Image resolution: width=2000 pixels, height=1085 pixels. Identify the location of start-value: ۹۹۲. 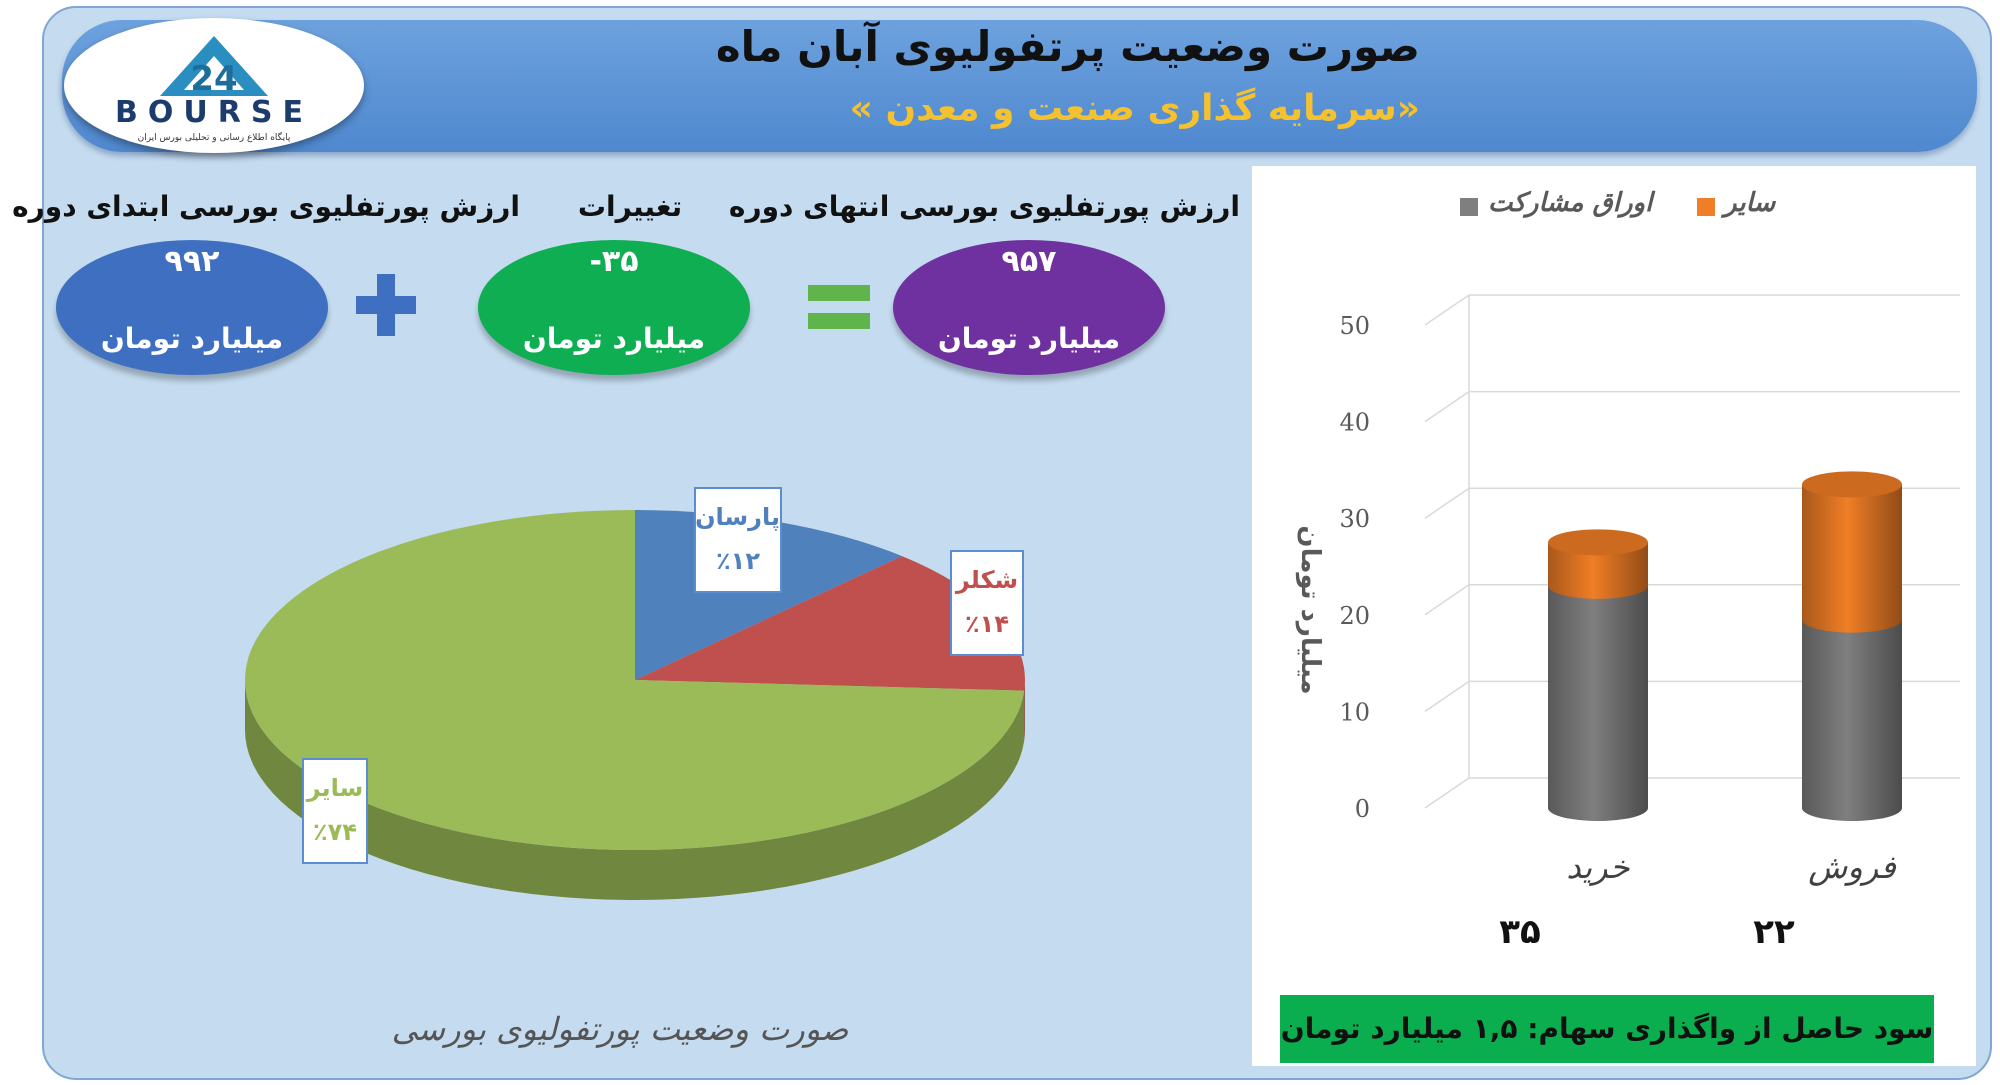
(192, 261).